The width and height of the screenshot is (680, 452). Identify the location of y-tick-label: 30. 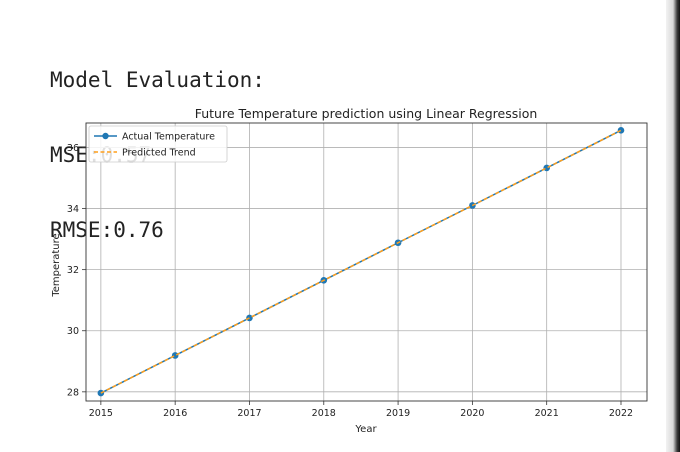
(73, 331).